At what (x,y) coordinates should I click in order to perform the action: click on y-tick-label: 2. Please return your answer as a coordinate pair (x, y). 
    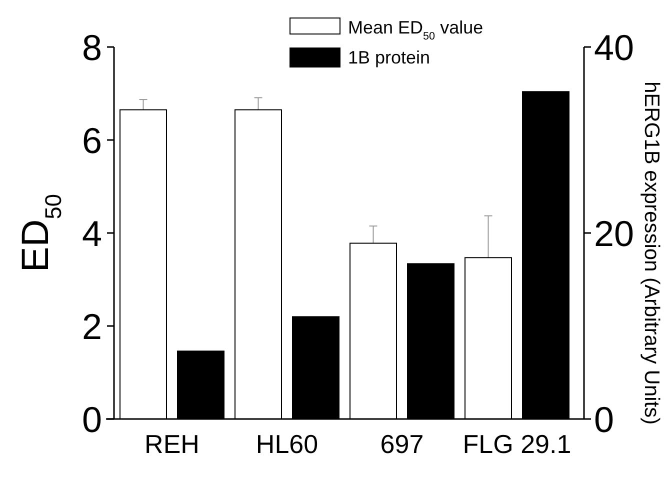
    Looking at the image, I should click on (92, 326).